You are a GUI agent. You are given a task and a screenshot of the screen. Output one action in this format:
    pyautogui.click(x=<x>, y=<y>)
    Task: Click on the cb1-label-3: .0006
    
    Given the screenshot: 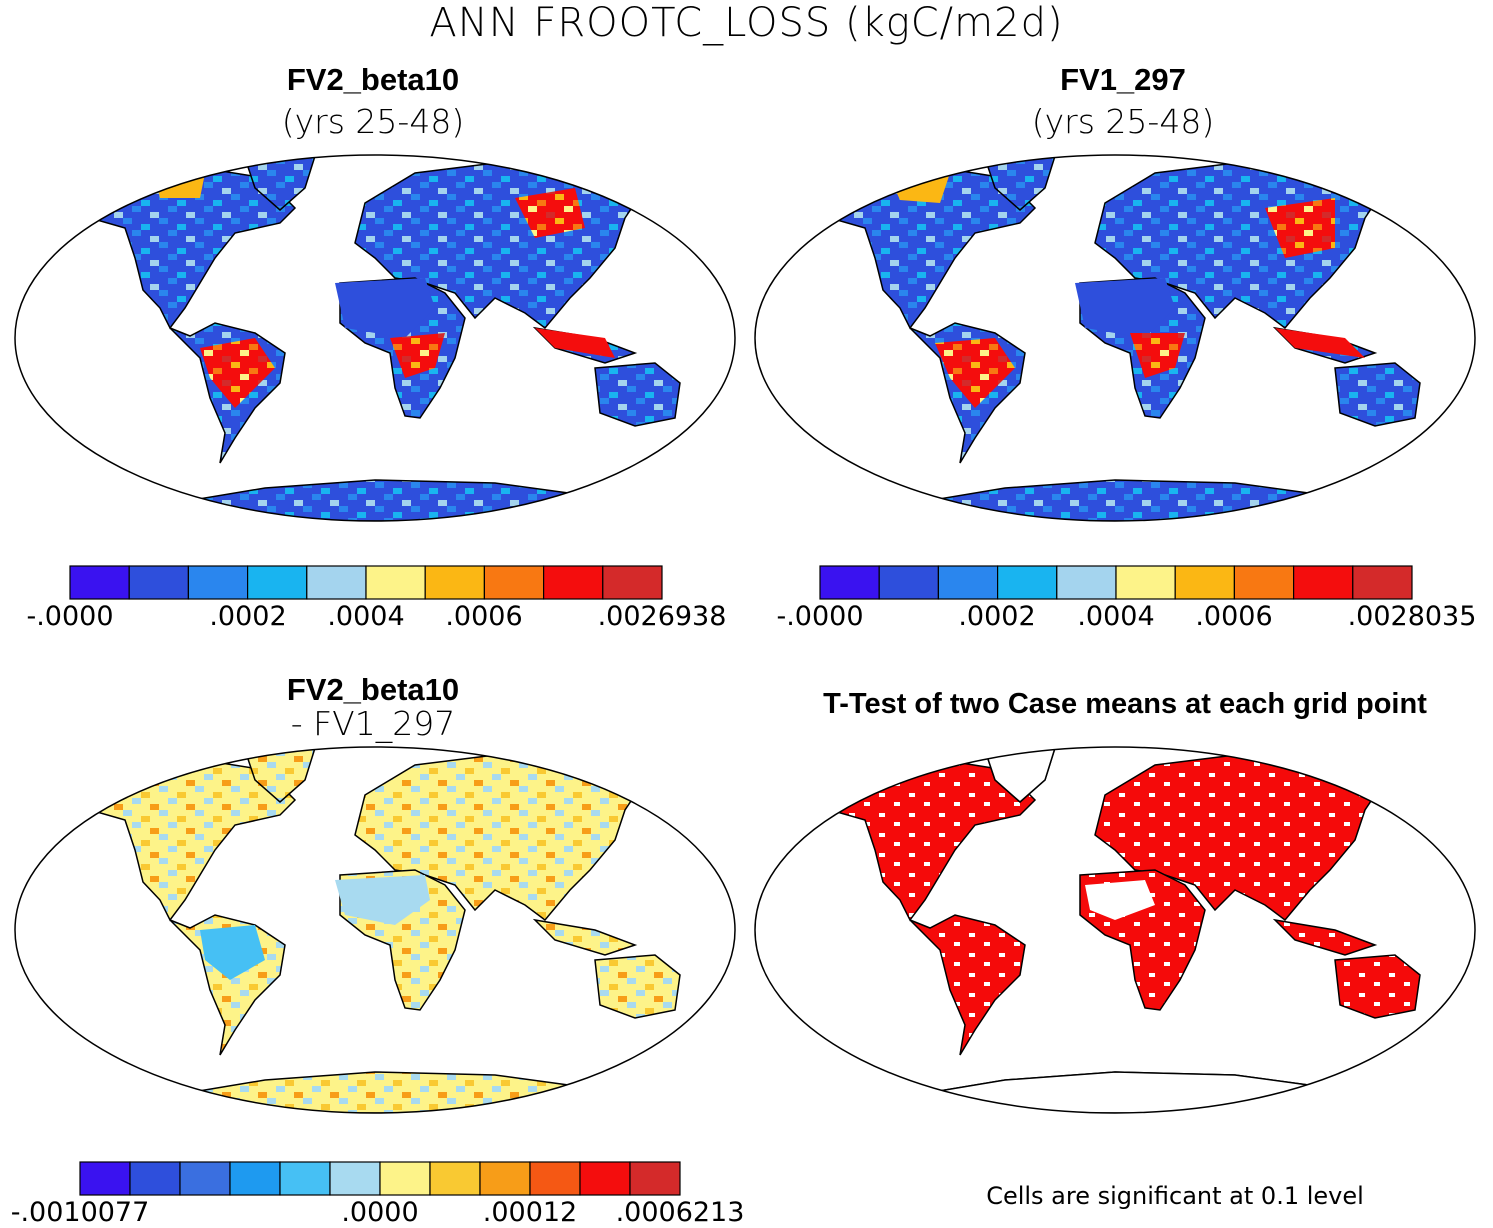 What is the action you would take?
    pyautogui.click(x=484, y=616)
    